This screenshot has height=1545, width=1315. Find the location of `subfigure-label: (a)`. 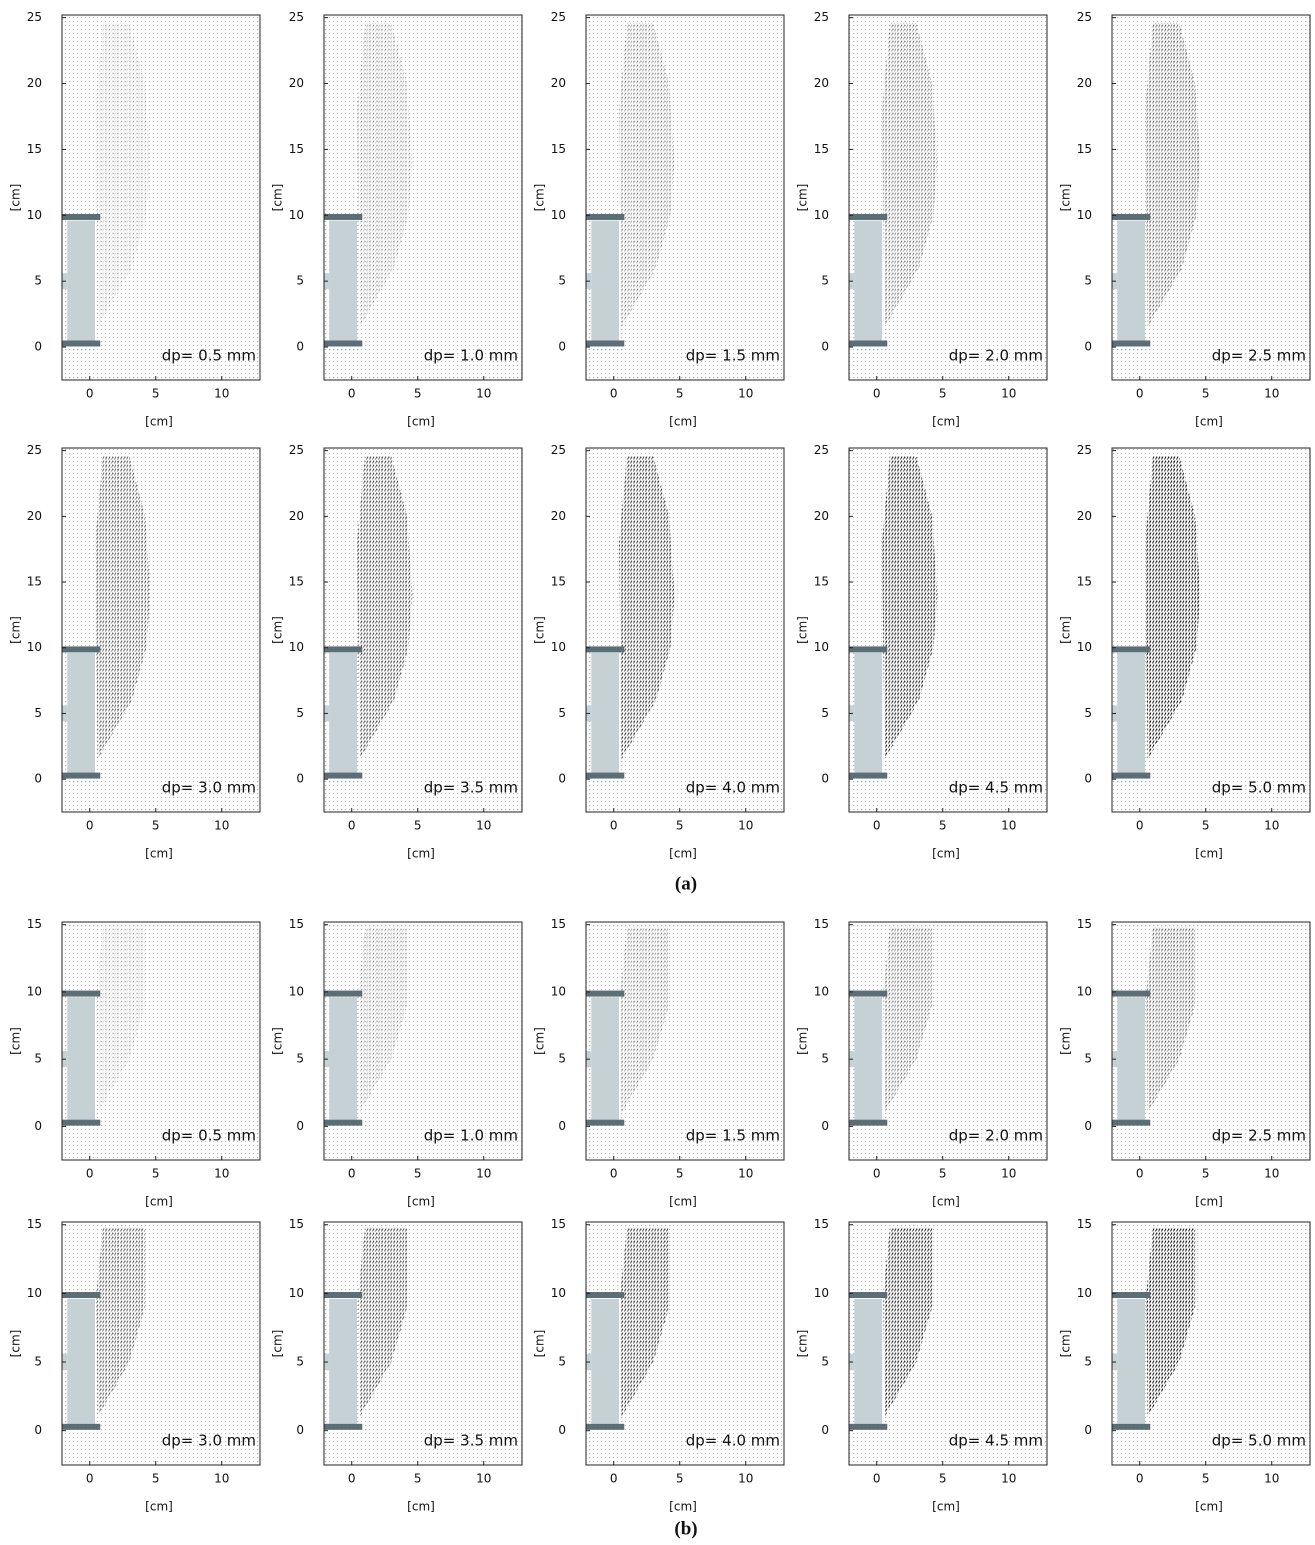

subfigure-label: (a) is located at coordinates (686, 883).